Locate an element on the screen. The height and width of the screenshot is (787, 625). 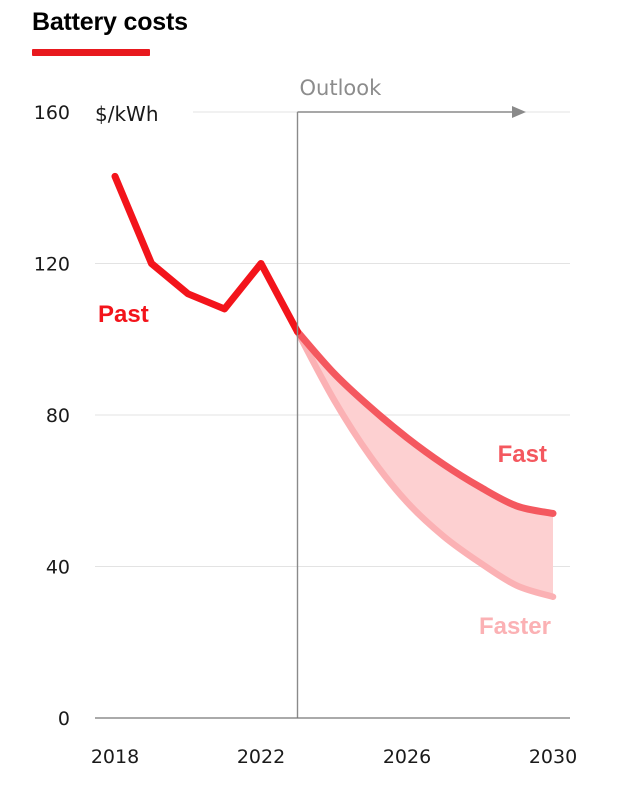
y-tick-label: 160 is located at coordinates (52, 113).